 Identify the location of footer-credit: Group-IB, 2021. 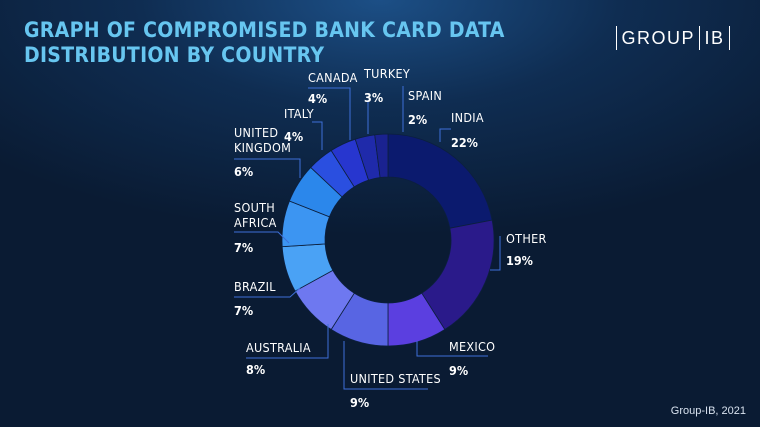
(708, 411).